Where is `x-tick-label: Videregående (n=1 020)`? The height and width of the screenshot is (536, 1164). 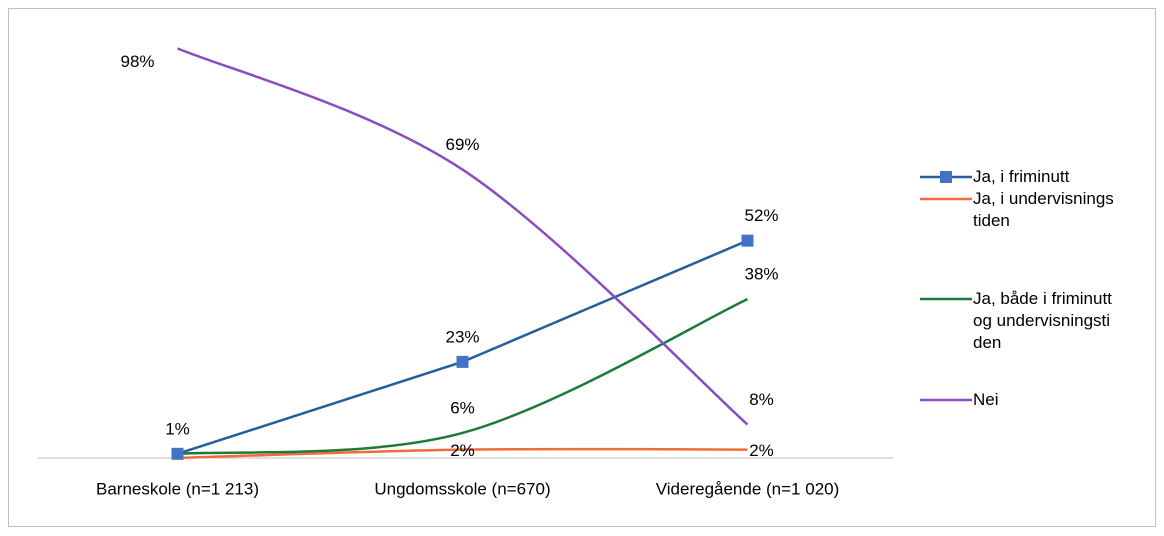 x-tick-label: Videregående (n=1 020) is located at coordinates (748, 488).